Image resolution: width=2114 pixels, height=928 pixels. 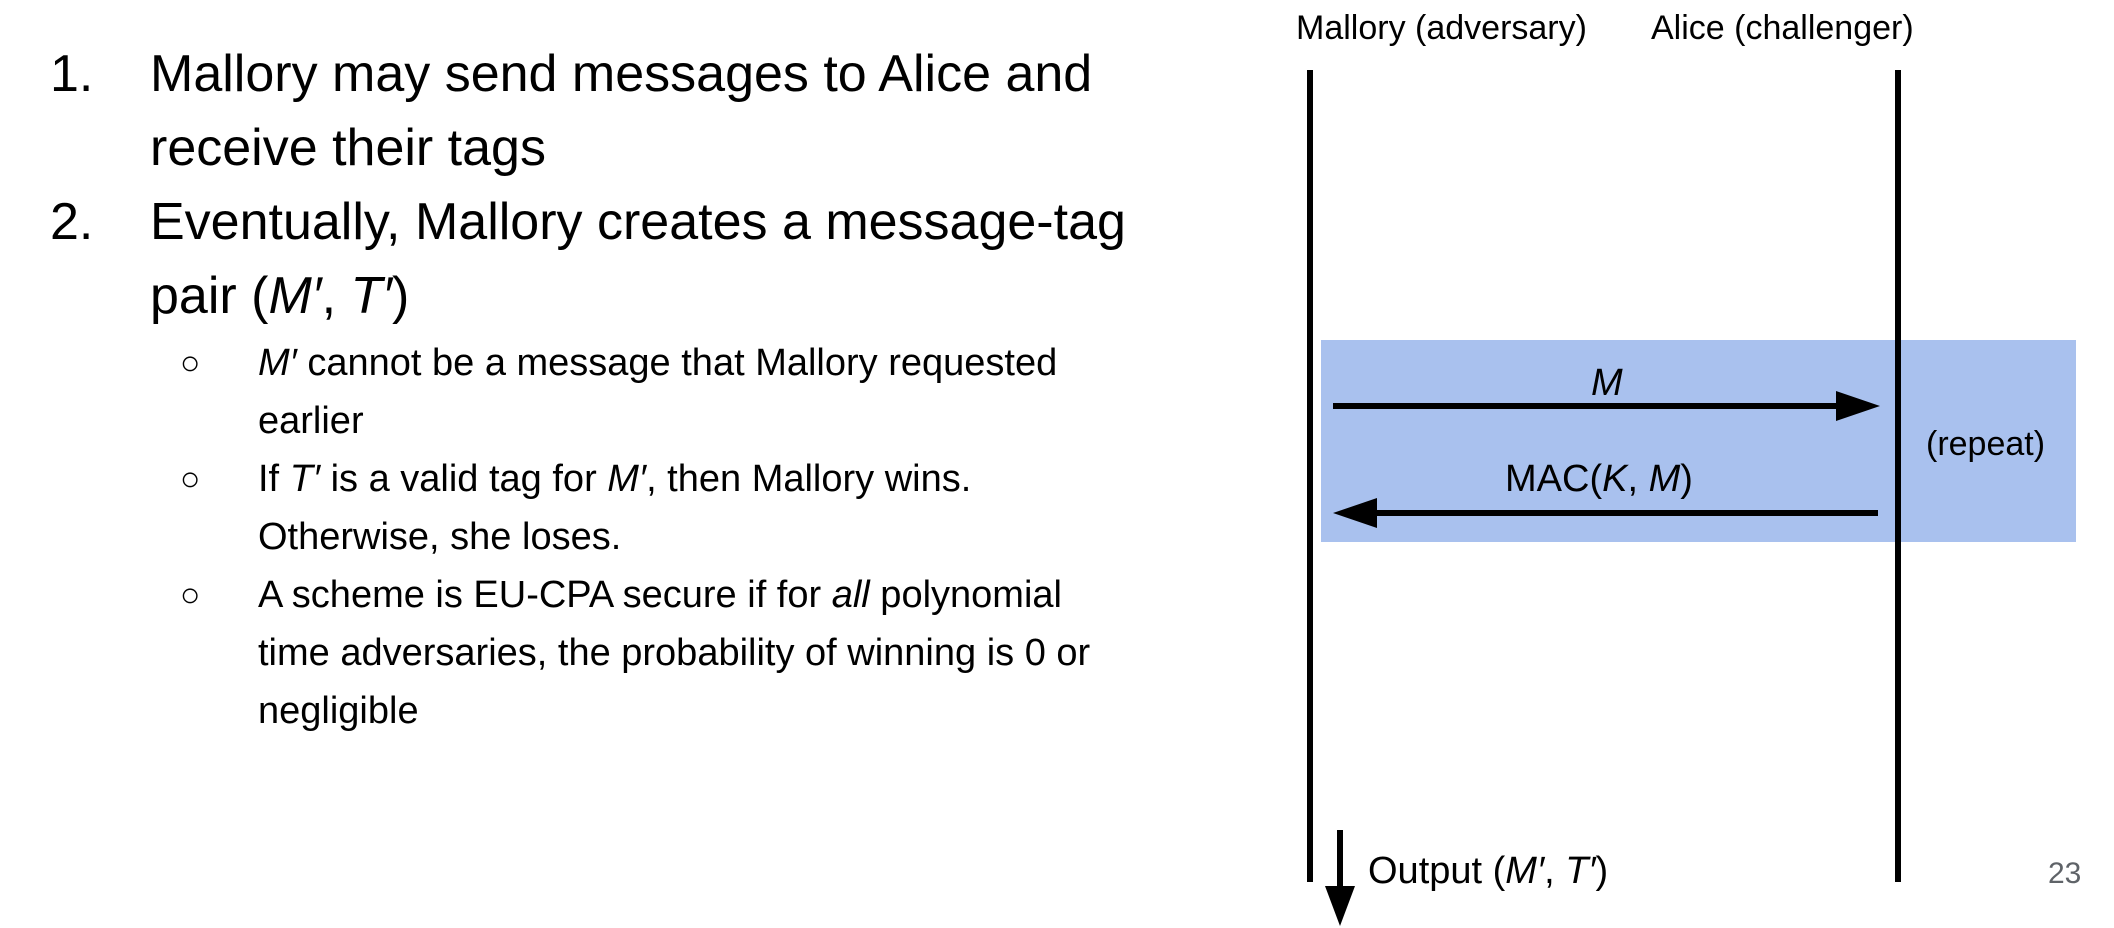 What do you see at coordinates (280, 296) in the screenshot?
I see `item2-line2: pair (M′, T′)` at bounding box center [280, 296].